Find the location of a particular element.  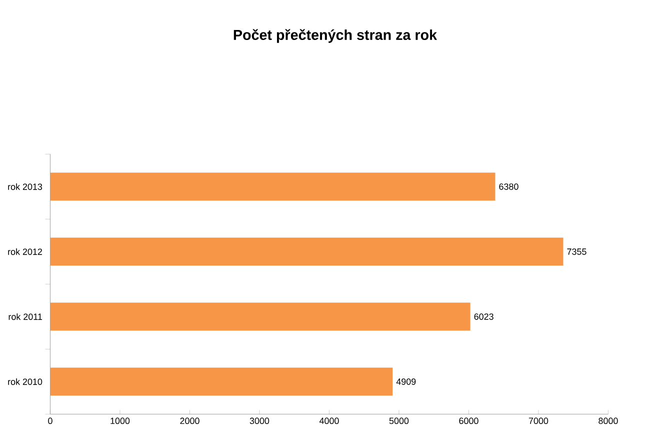

x-tick-label: 5000 is located at coordinates (399, 421).